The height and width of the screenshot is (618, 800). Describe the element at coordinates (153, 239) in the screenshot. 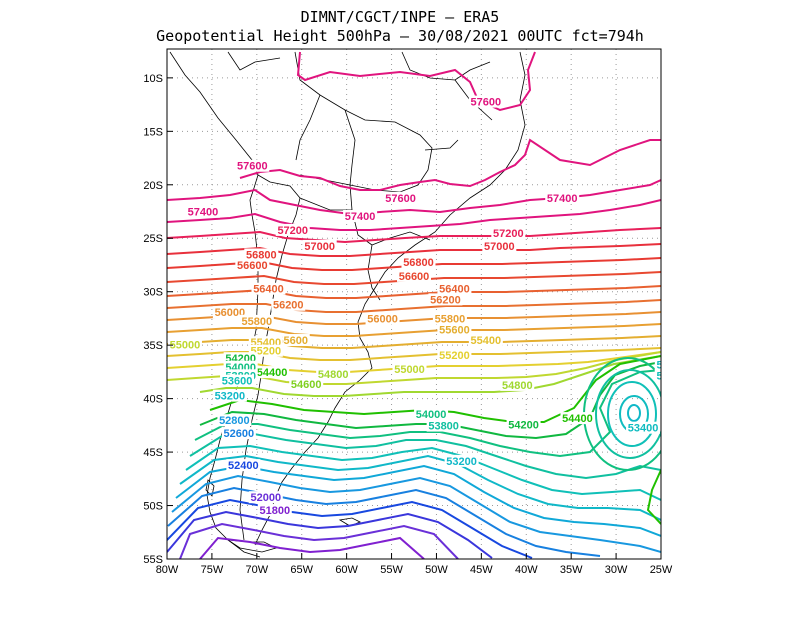

I see `lat-tick-label: 25S` at that location.